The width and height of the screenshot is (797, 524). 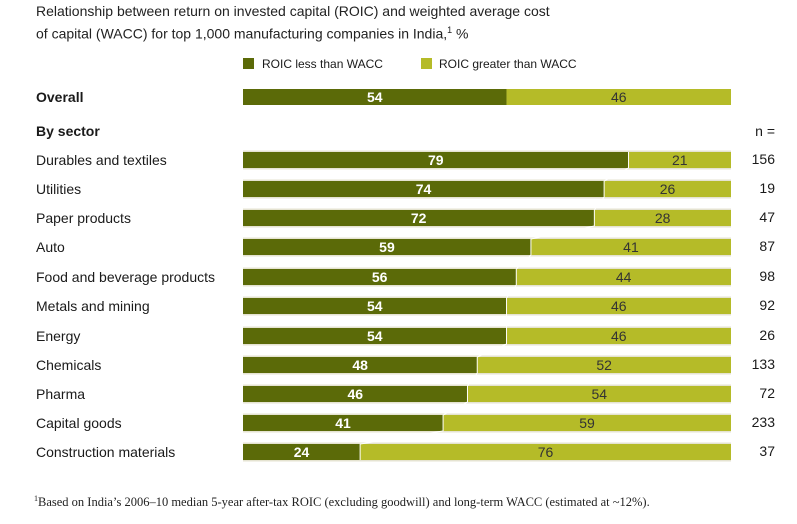 I want to click on value-label-roic-less: 56, so click(x=380, y=277).